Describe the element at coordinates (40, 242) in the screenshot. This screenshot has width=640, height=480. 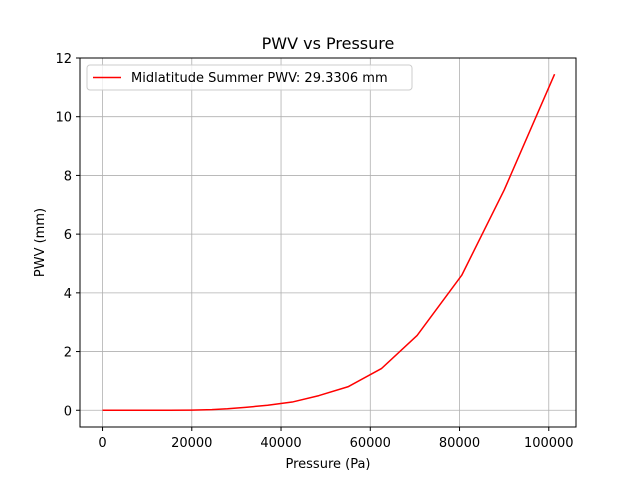
I see `y-axis-label: PWV (mm)` at that location.